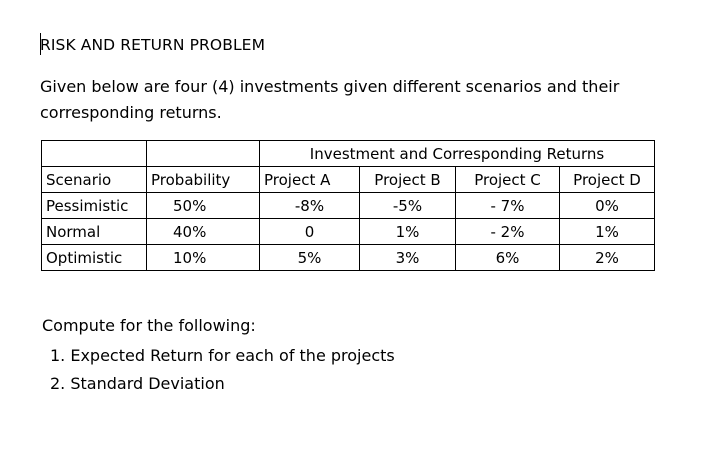  Describe the element at coordinates (309, 257) in the screenshot. I see `cell-project-a: 5%` at that location.